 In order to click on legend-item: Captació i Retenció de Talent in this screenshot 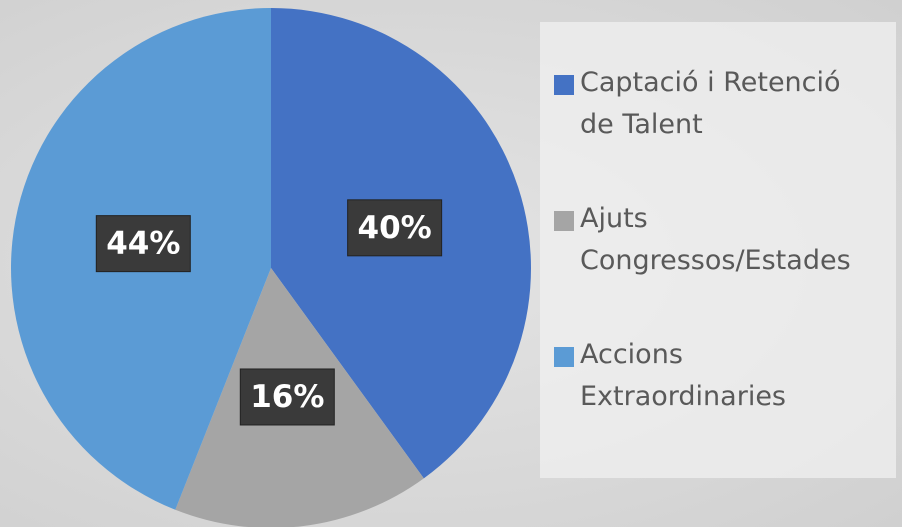, I will do `click(725, 104)`.